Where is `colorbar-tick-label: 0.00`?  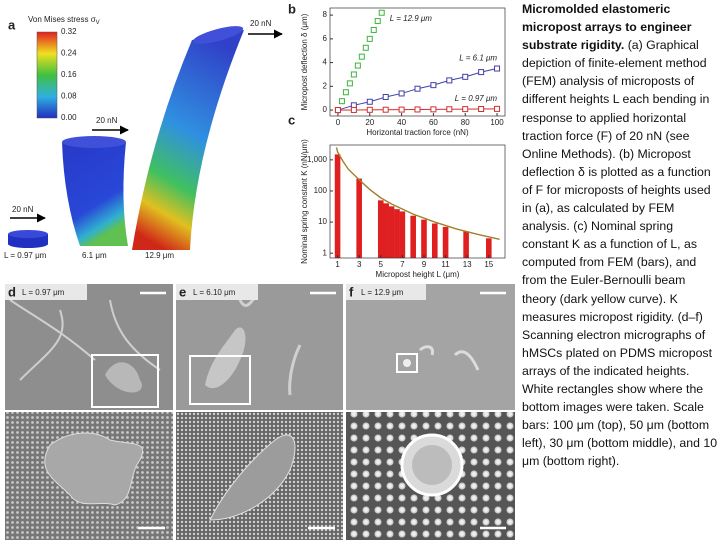
colorbar-tick-label: 0.00 is located at coordinates (69, 117).